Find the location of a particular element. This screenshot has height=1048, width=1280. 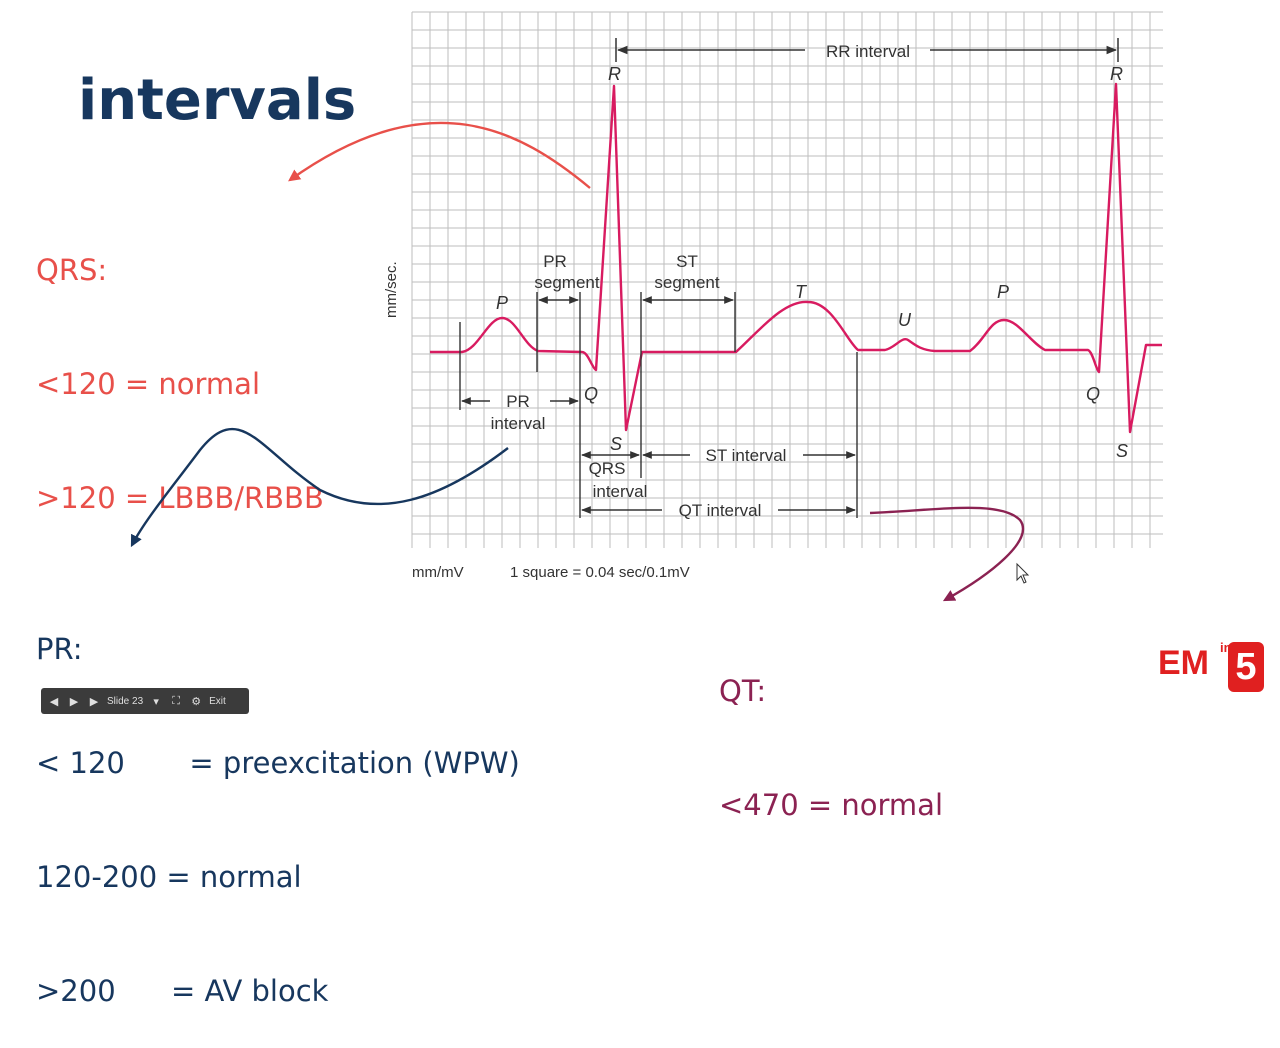

wave-label-p1: P is located at coordinates (502, 303).